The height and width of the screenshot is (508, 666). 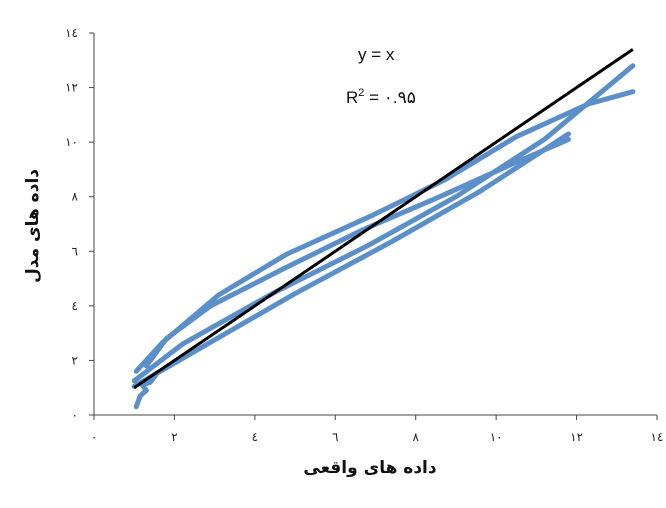 What do you see at coordinates (71, 33) in the screenshot?
I see `y-tick-label: ۱٤` at bounding box center [71, 33].